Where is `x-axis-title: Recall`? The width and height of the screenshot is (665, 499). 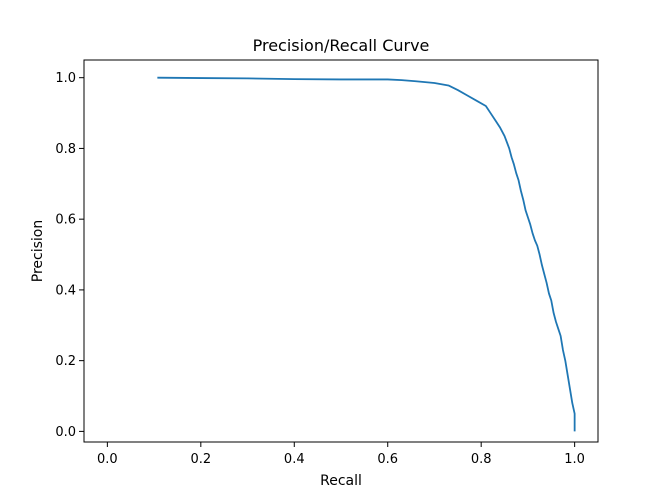 x-axis-title: Recall is located at coordinates (341, 481).